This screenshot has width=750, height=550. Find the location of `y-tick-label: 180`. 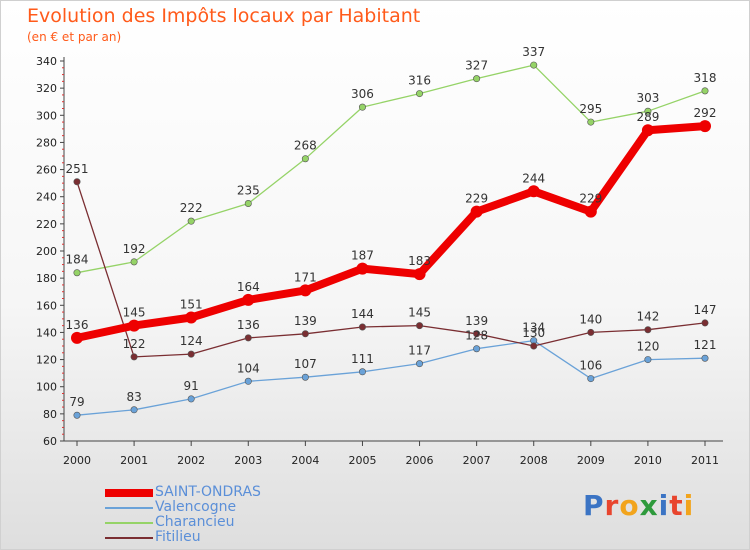

y-tick-label: 180 is located at coordinates (46, 278).